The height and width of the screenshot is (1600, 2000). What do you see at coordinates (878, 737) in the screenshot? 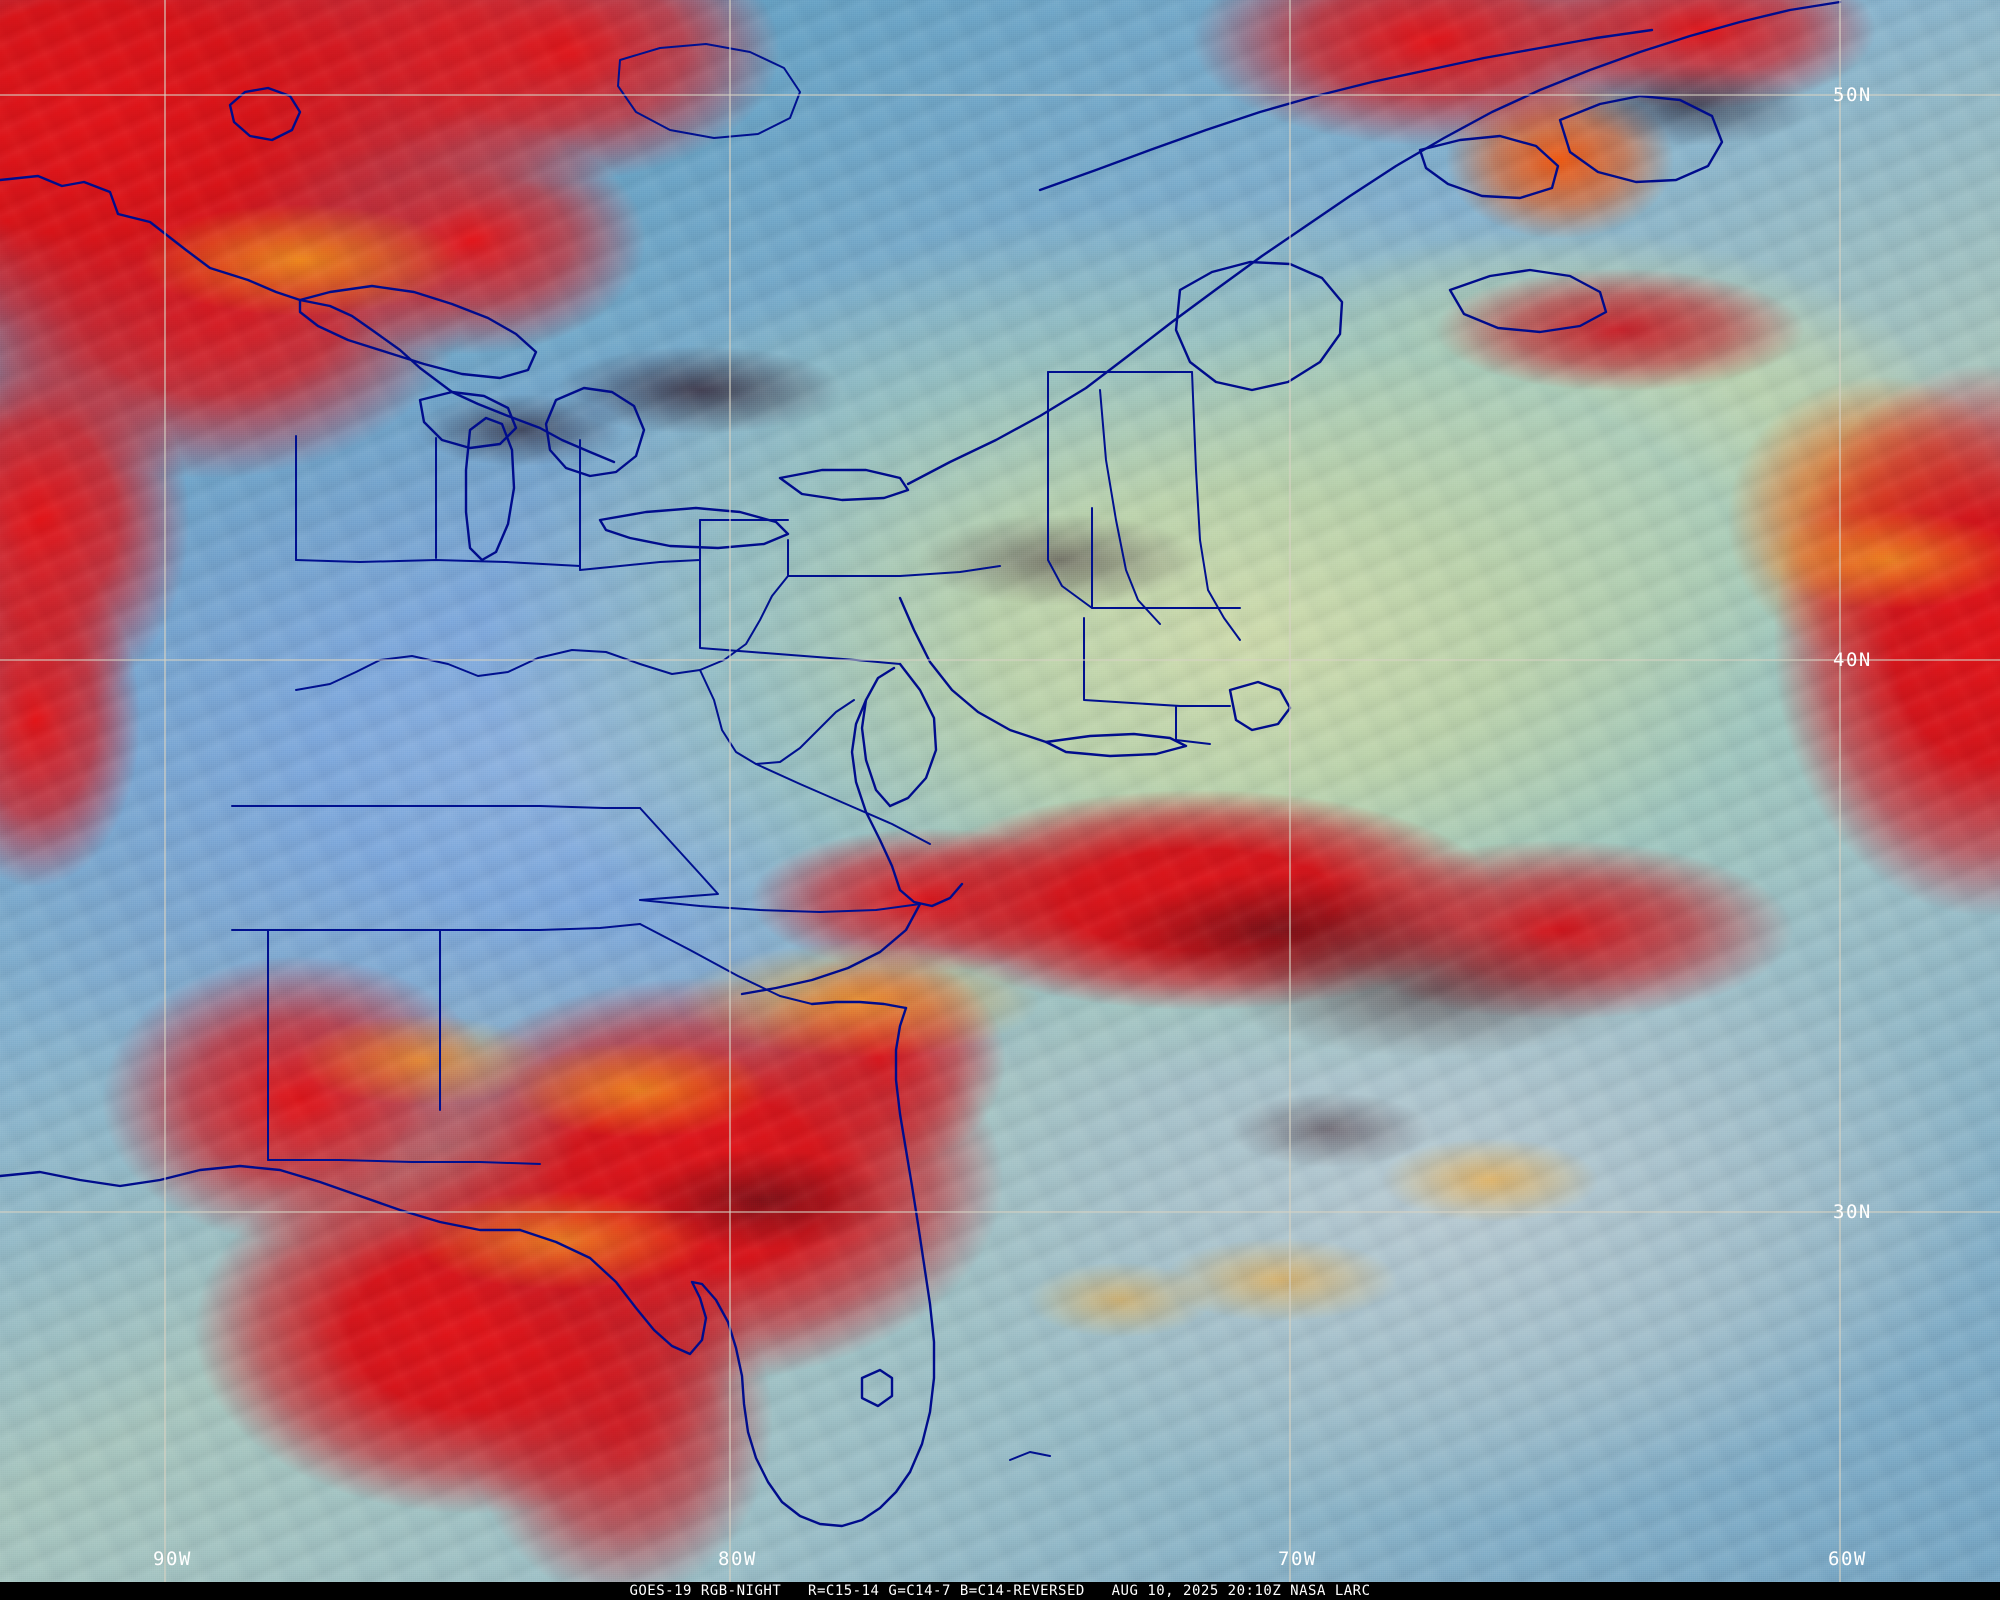
I see `delaware-bay-outline` at bounding box center [878, 737].